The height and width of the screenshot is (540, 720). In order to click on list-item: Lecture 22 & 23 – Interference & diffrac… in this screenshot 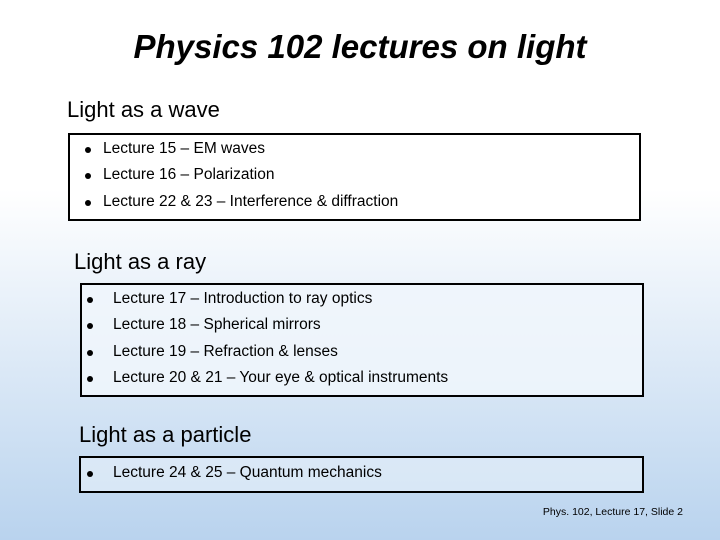, I will do `click(251, 201)`.